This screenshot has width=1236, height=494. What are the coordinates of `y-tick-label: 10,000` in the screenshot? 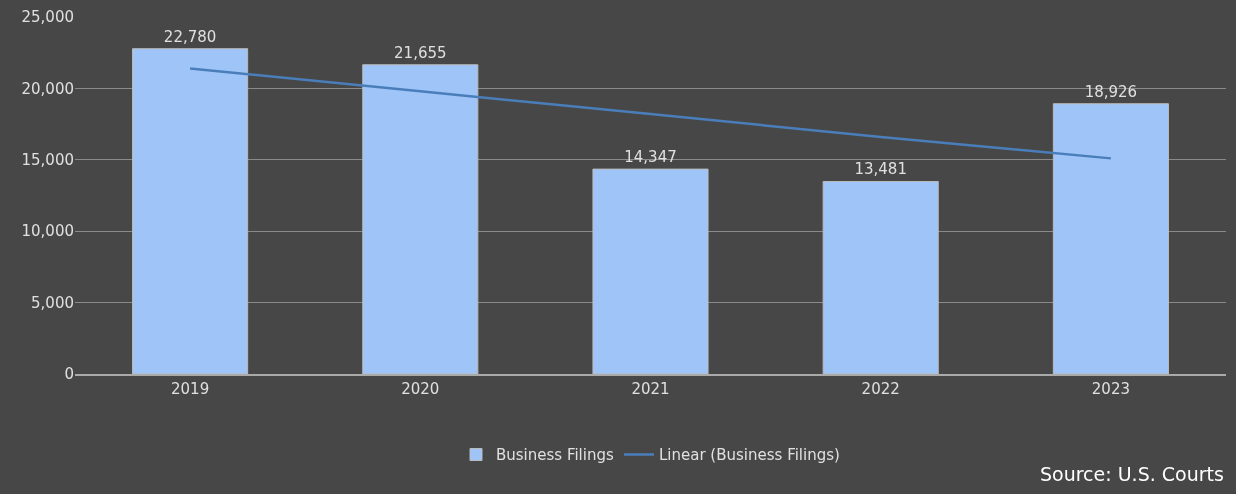 It's located at (47, 231).